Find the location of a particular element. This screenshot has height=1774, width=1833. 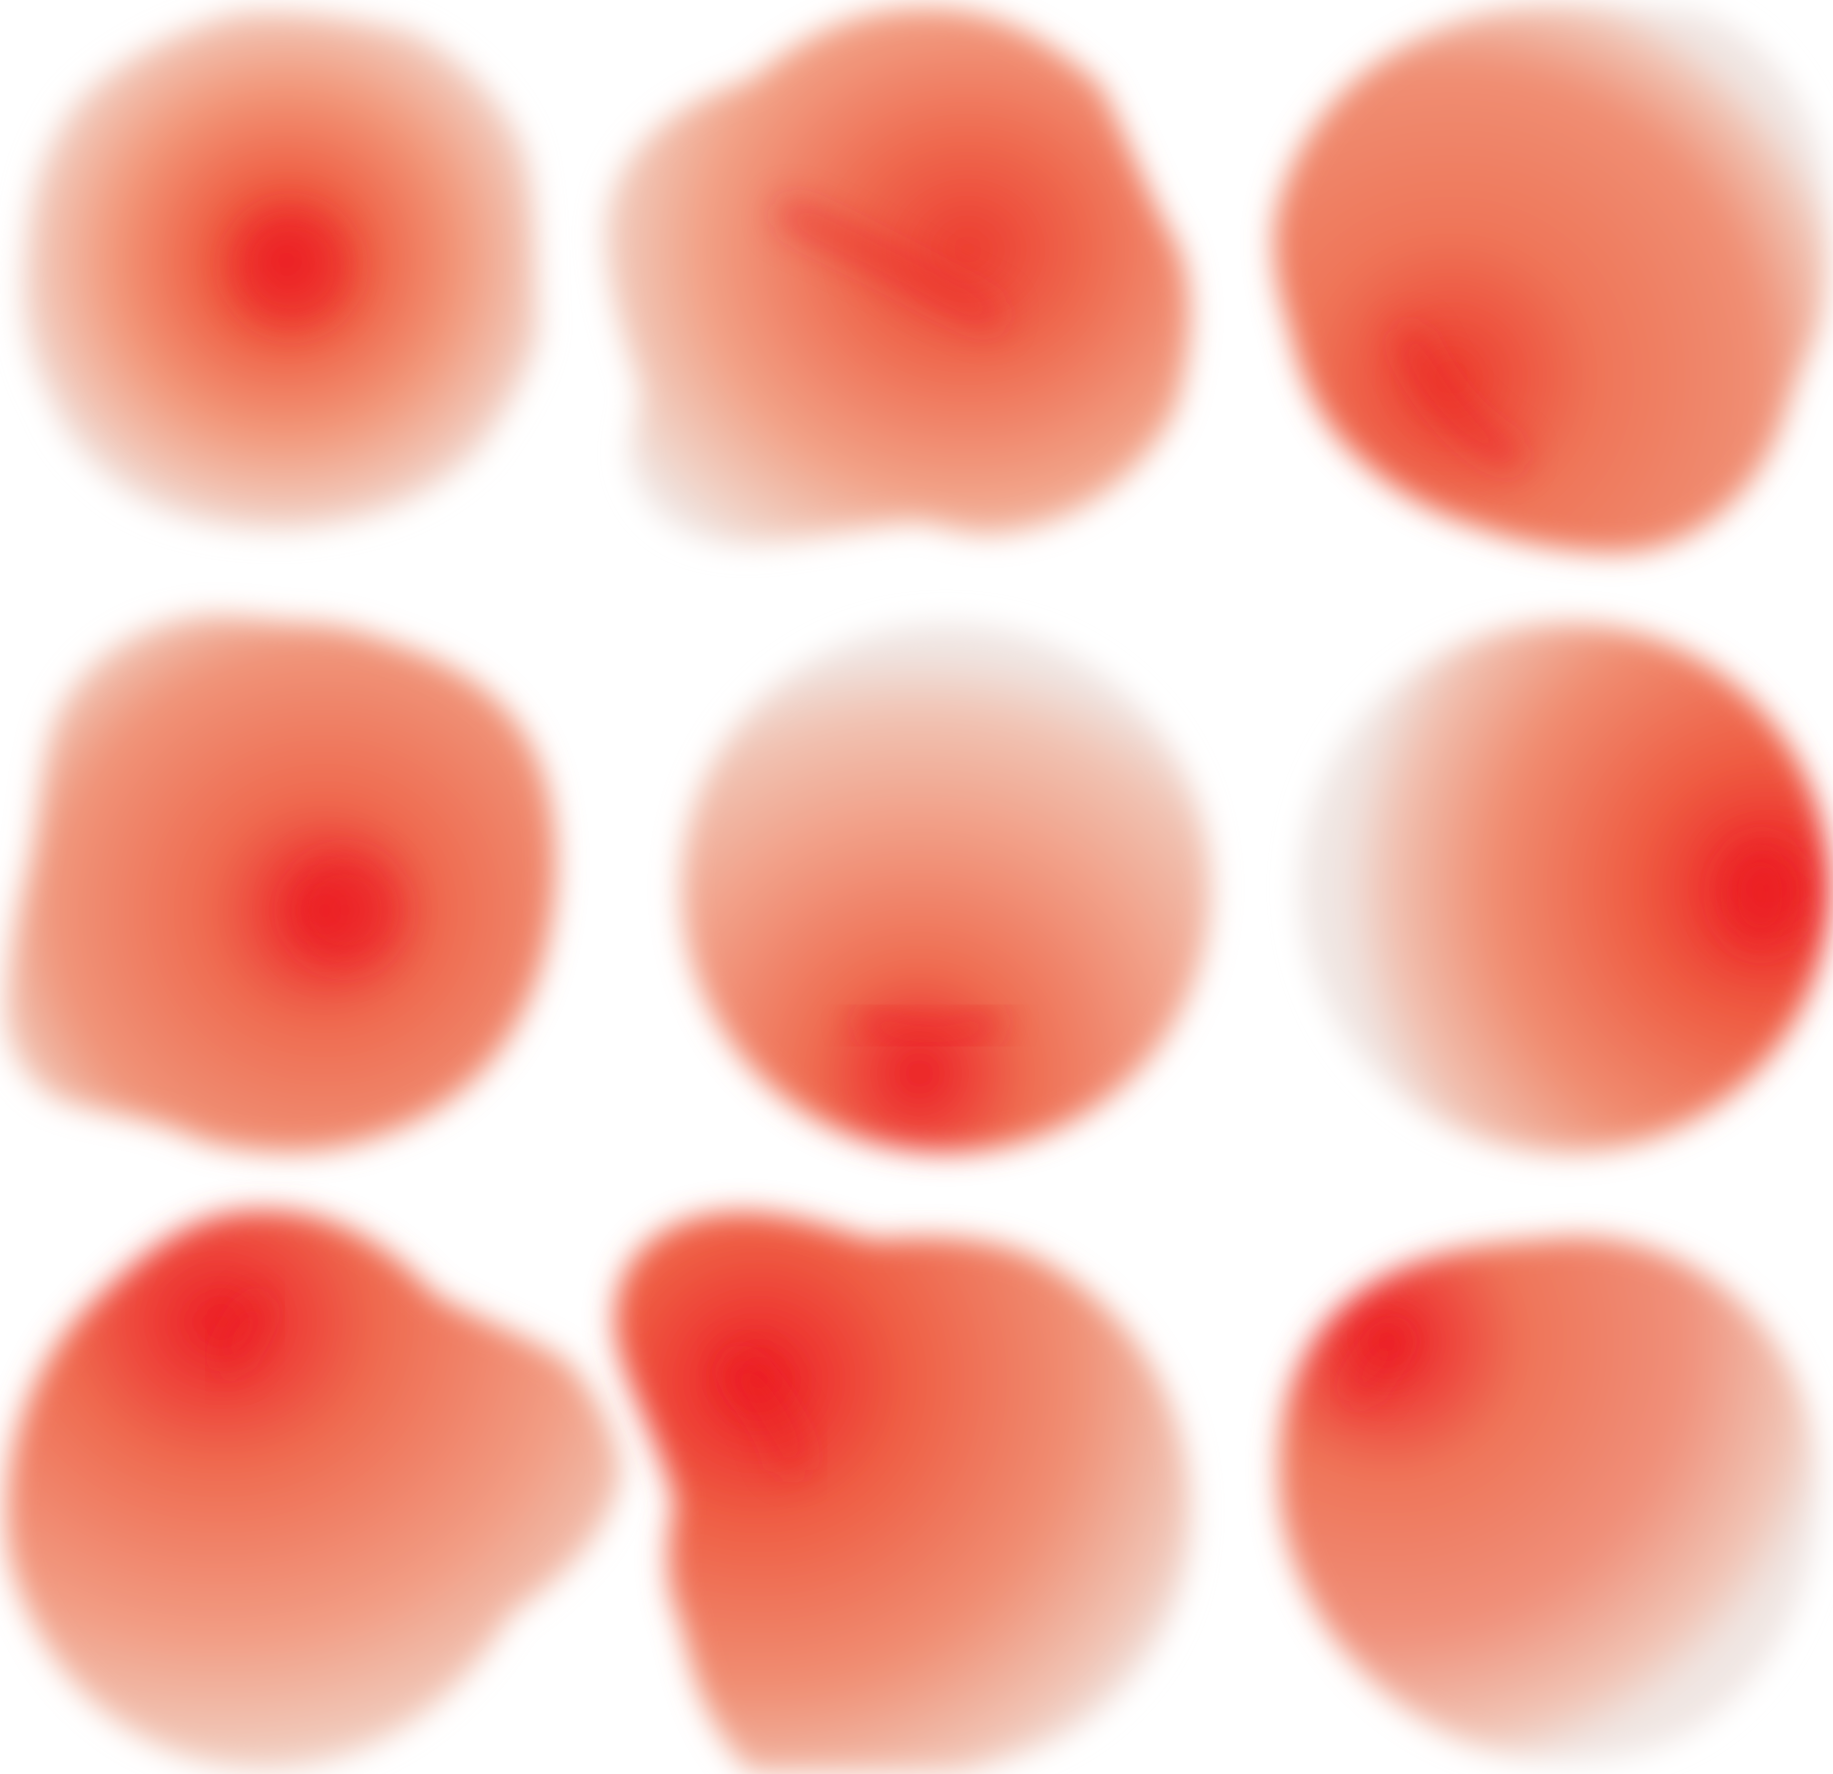

blob-r3-c2 is located at coordinates (903, 1491).